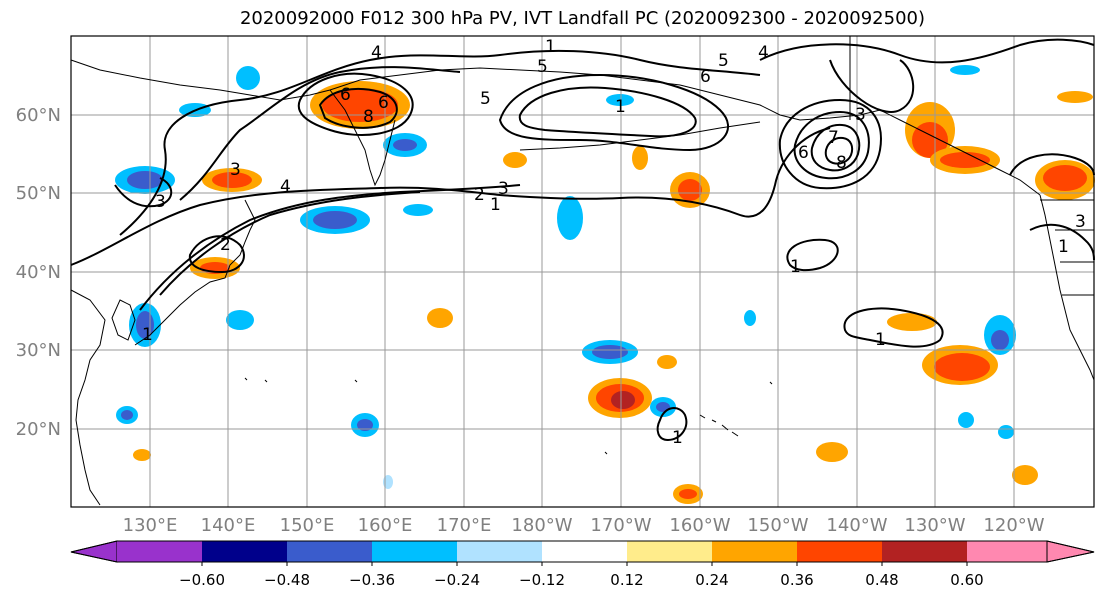  Describe the element at coordinates (368, 117) in the screenshot. I see `contour-label: 8` at that location.